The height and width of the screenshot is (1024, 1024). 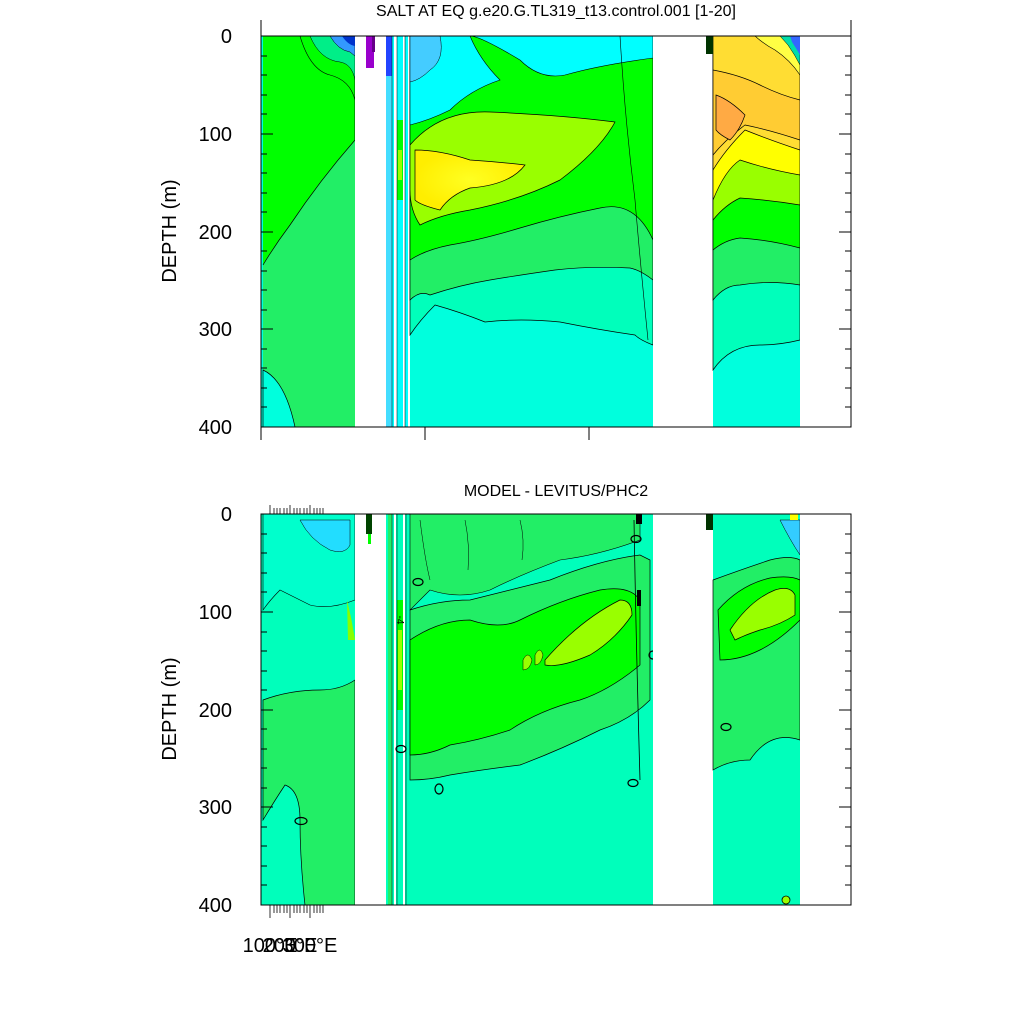 What do you see at coordinates (226, 37) in the screenshot?
I see `top-y-tick-label: 0` at bounding box center [226, 37].